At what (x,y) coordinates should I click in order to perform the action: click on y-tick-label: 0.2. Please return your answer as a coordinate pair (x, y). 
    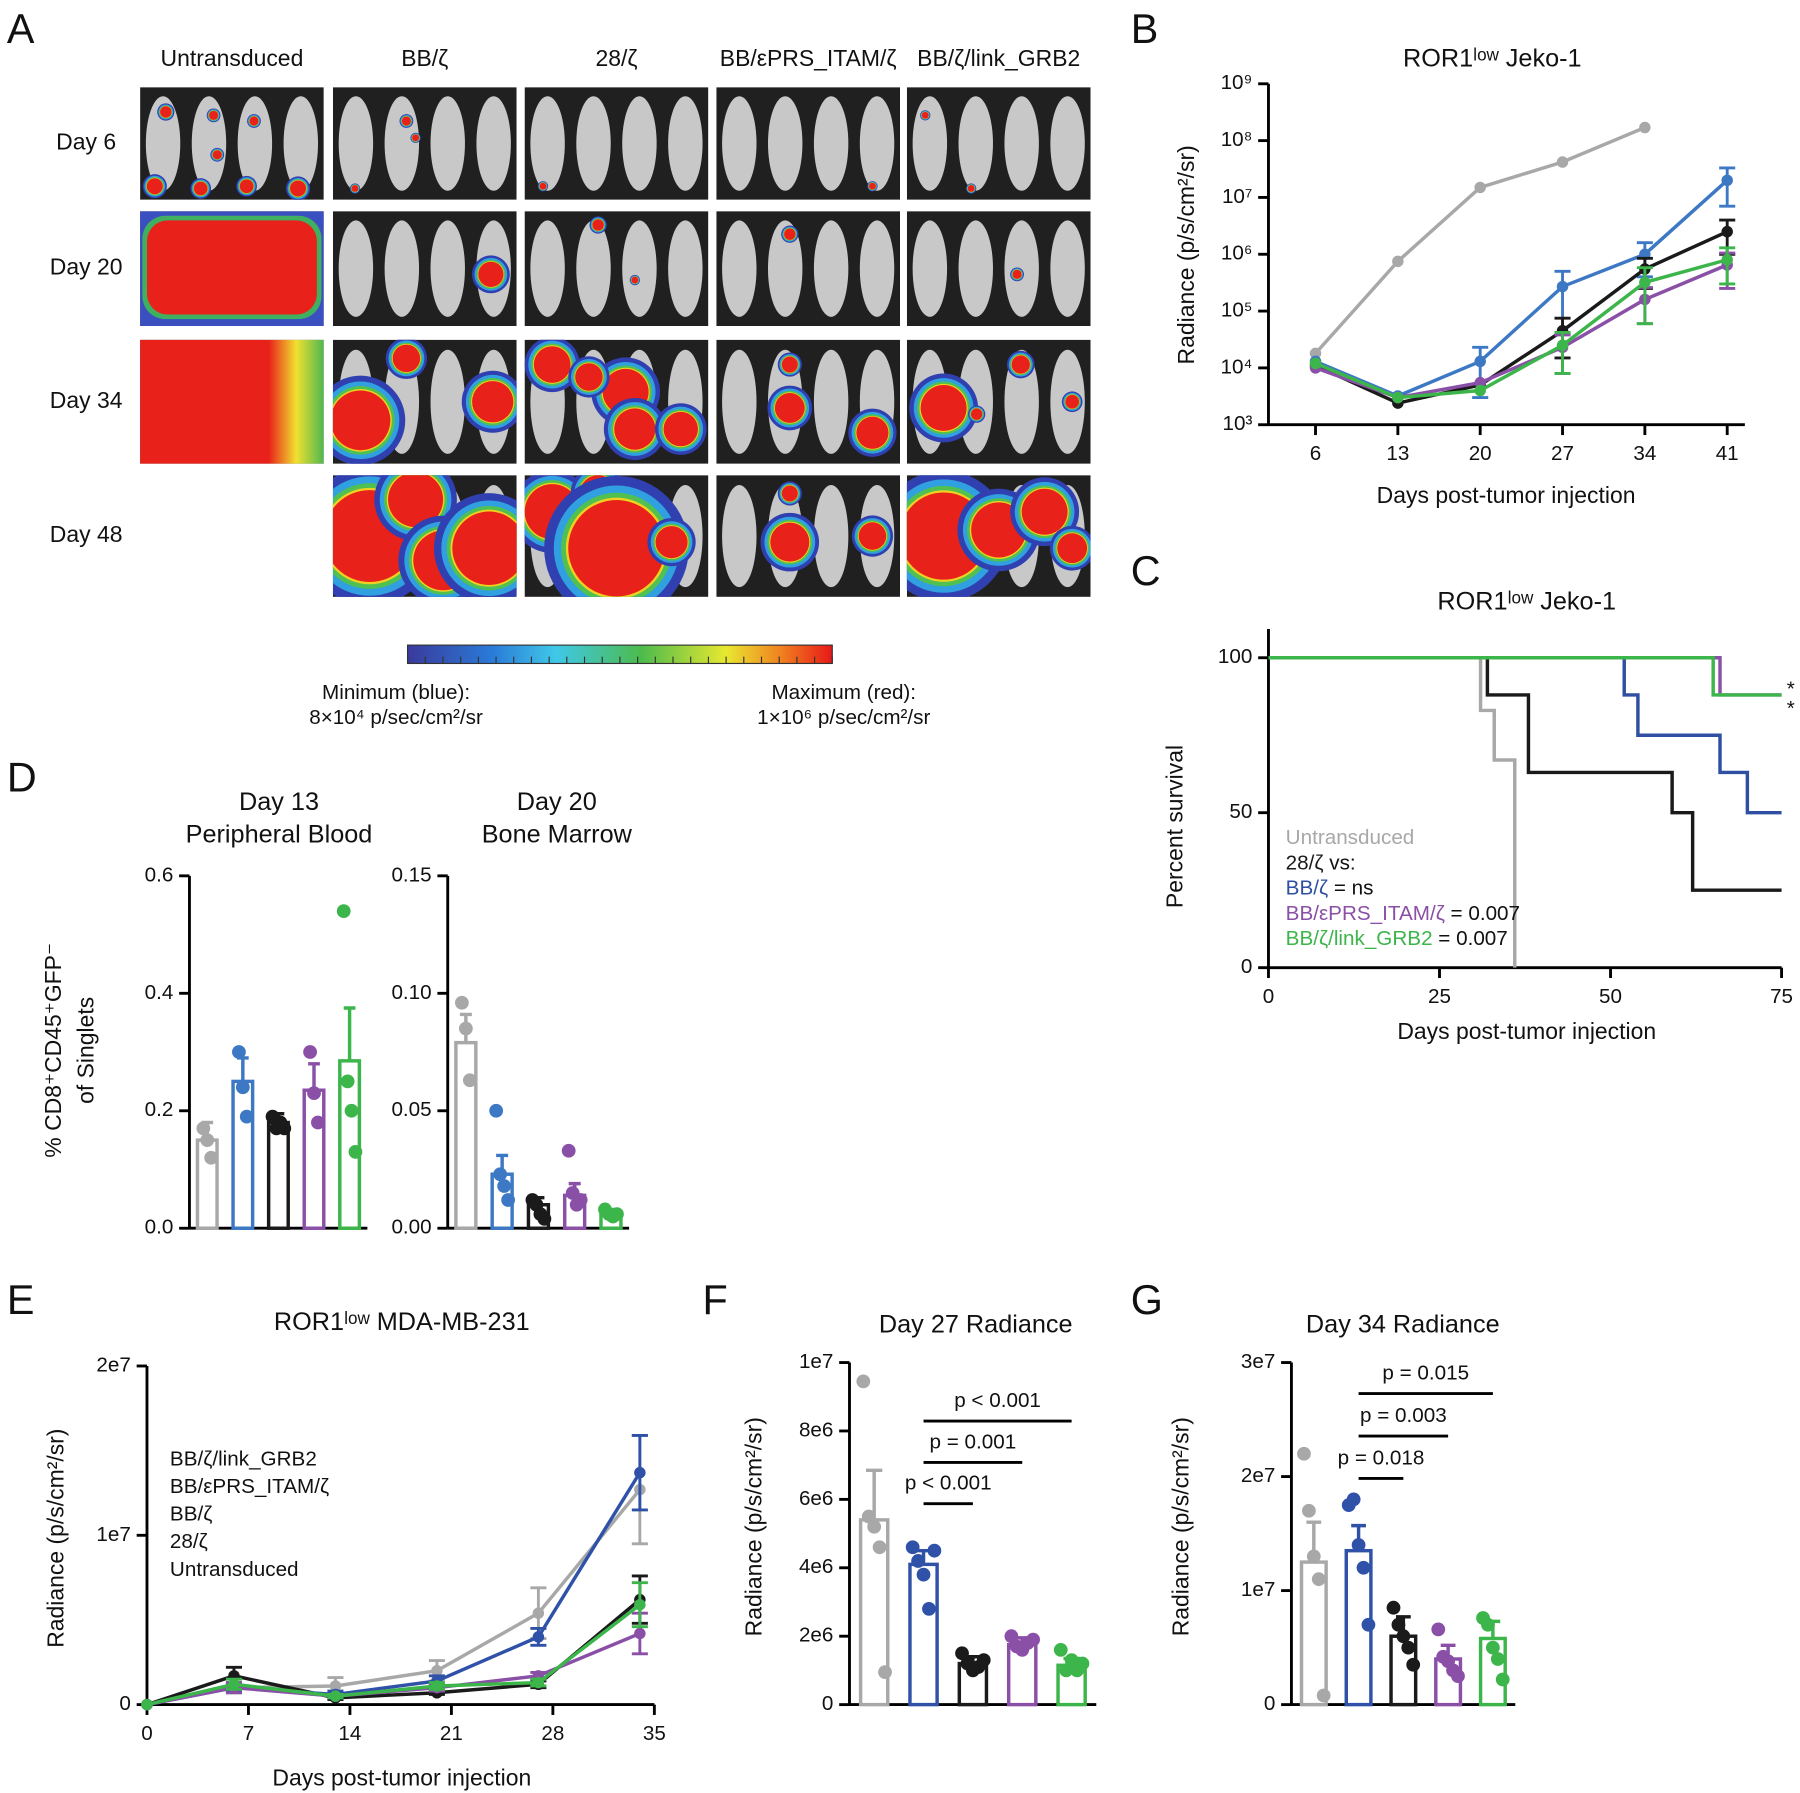
    Looking at the image, I should click on (159, 1109).